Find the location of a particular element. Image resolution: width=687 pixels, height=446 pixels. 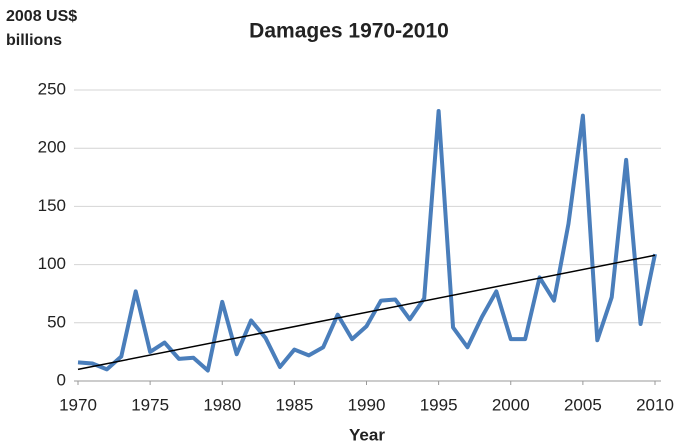

x-tick-label: 1975 is located at coordinates (150, 404).